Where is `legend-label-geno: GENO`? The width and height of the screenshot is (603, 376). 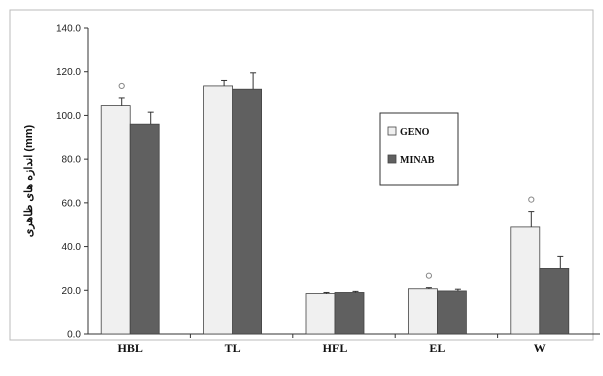 legend-label-geno: GENO is located at coordinates (415, 132).